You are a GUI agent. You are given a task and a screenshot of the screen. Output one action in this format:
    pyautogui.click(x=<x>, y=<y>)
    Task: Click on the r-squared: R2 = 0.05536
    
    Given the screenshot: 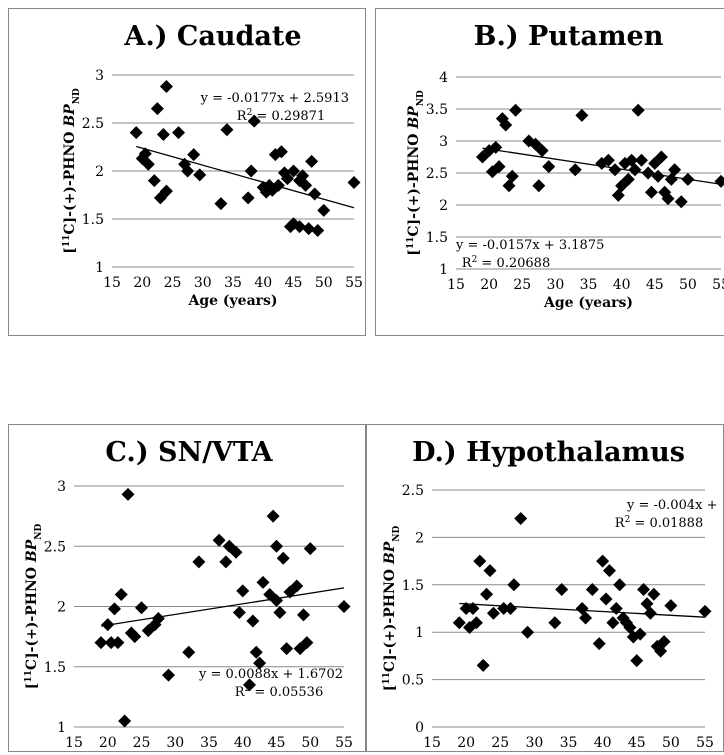 What is the action you would take?
    pyautogui.click(x=279, y=692)
    